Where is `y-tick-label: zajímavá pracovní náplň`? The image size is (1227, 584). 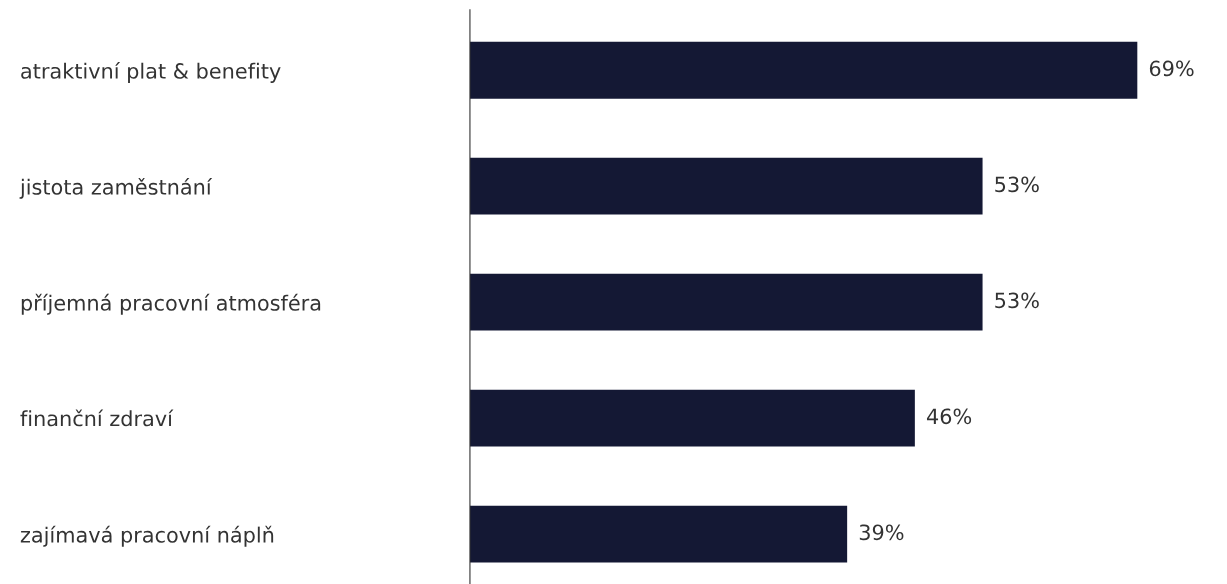 y-tick-label: zajímavá pracovní náplň is located at coordinates (147, 536).